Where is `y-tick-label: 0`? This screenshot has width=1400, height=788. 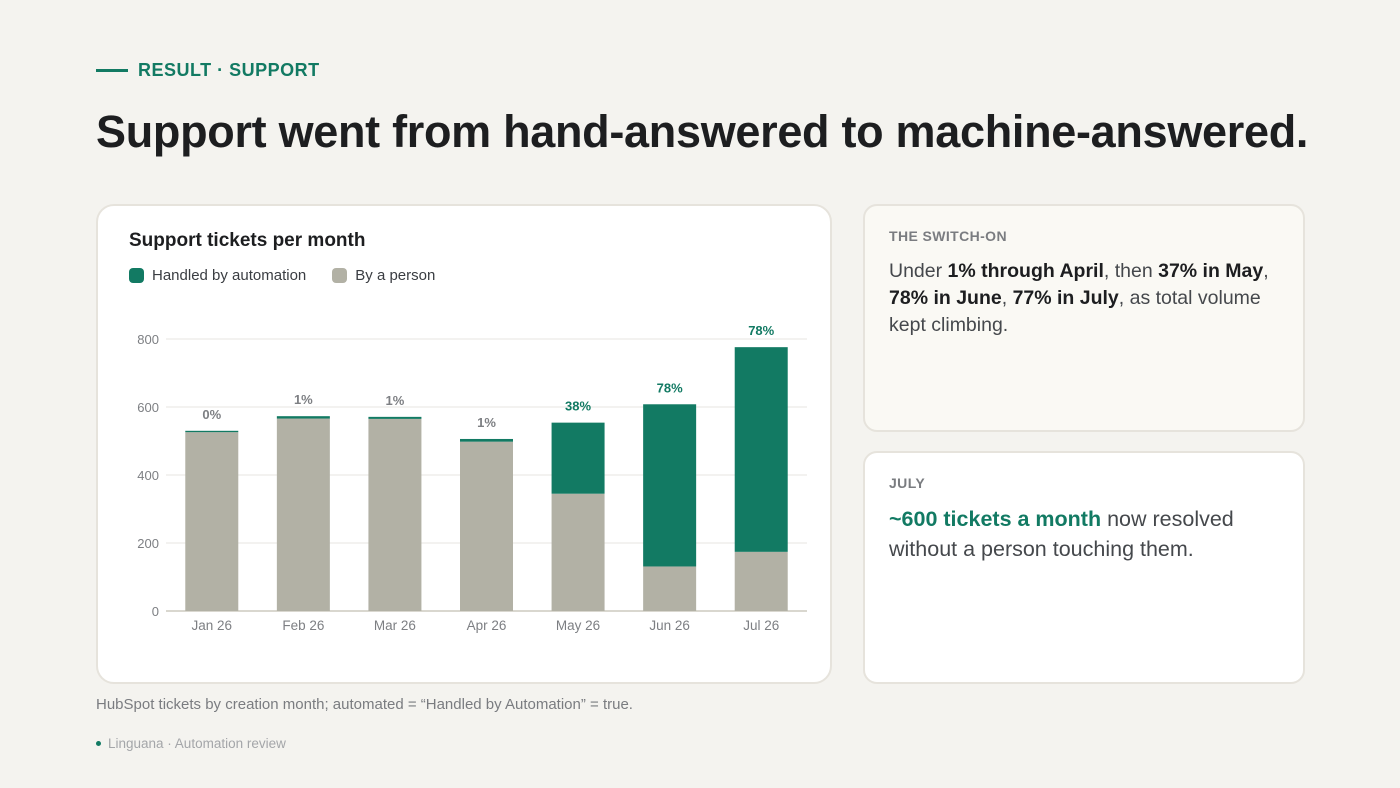
y-tick-label: 0 is located at coordinates (155, 611).